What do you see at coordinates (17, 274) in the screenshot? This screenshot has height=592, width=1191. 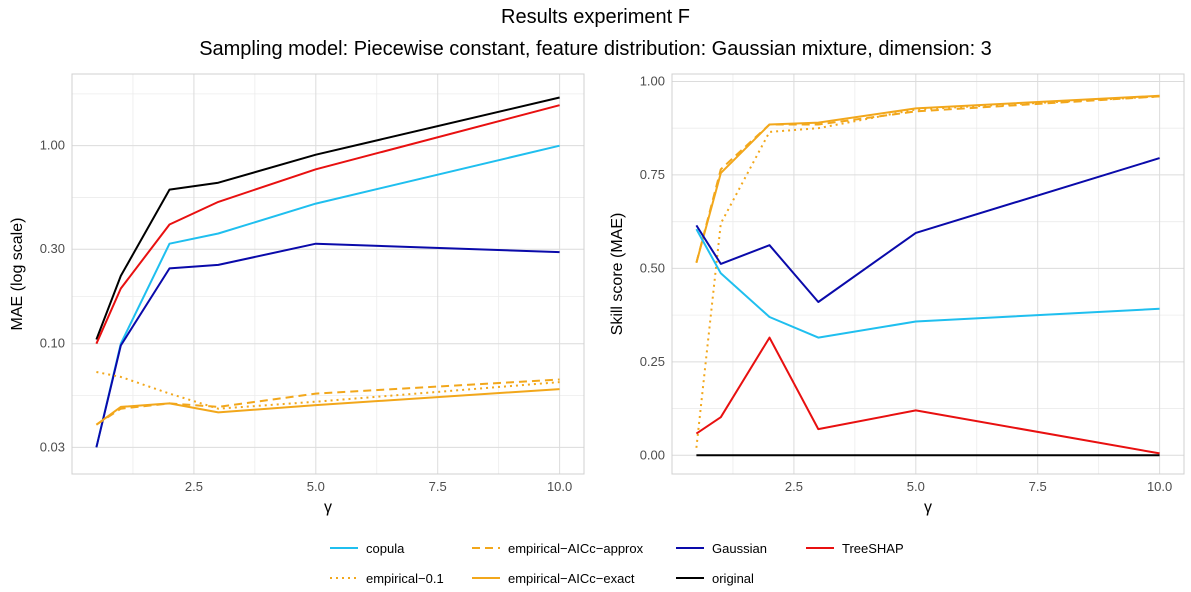 I see `left-y-axis-label: MAE (log scale)` at bounding box center [17, 274].